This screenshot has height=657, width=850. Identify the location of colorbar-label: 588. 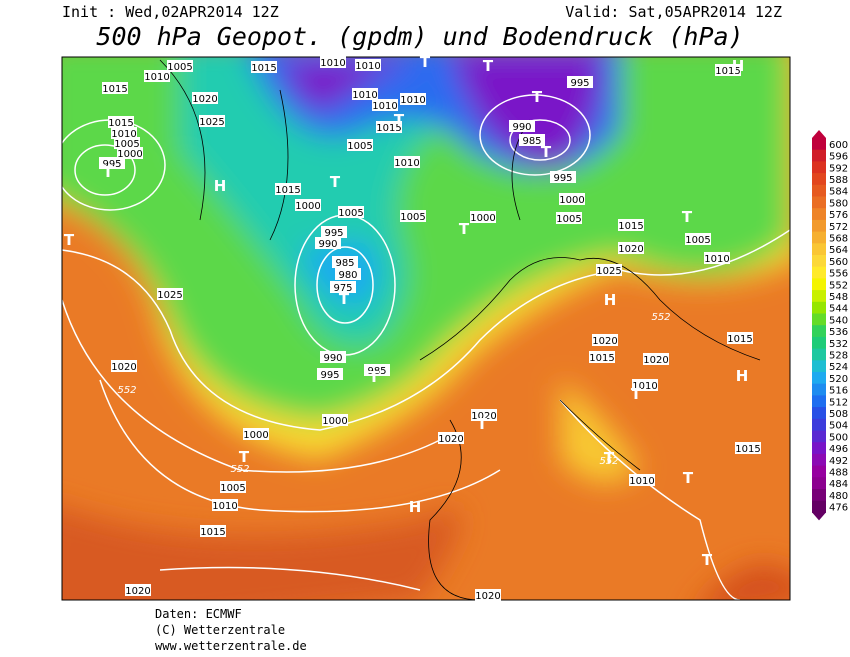
(838, 180).